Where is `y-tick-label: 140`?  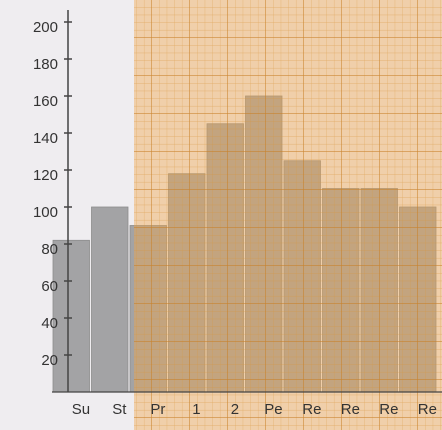 y-tick-label: 140 is located at coordinates (45, 138).